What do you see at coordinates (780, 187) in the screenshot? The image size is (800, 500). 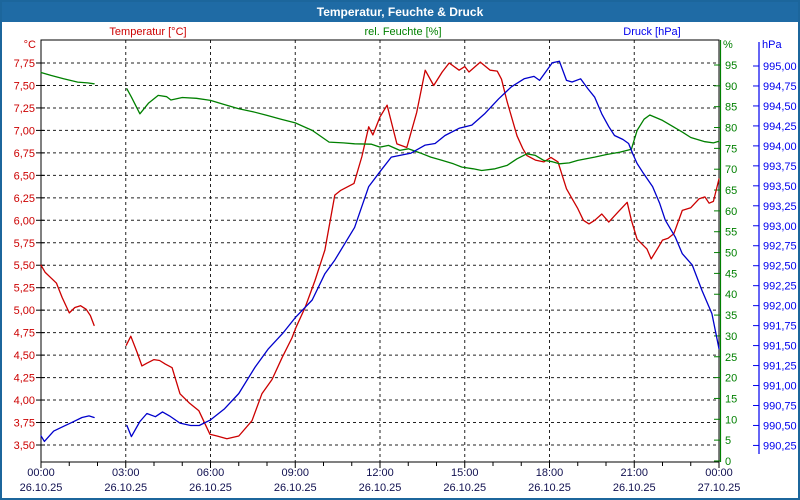 I see `pressure-tick-label: 993,50` at bounding box center [780, 187].